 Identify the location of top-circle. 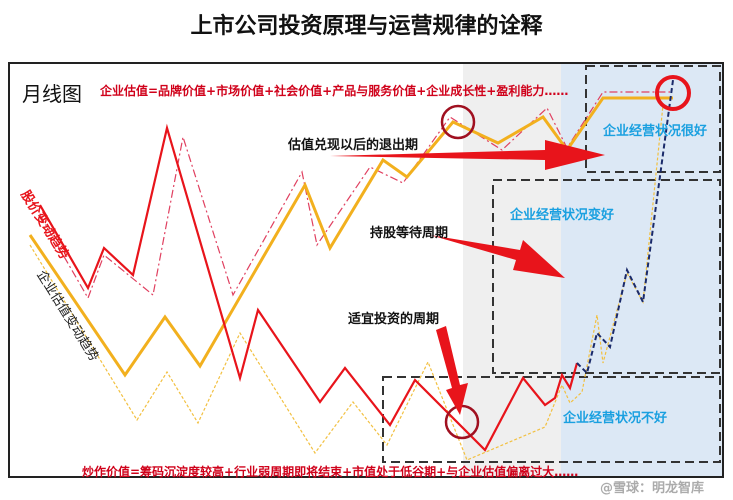
(673, 93).